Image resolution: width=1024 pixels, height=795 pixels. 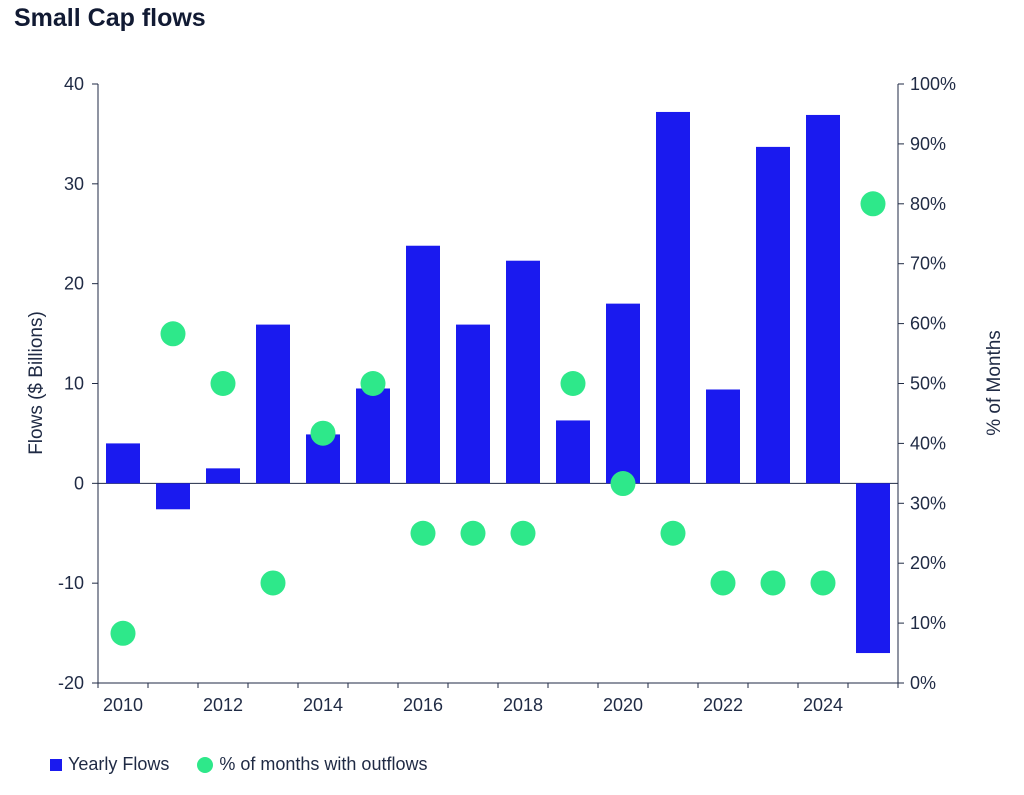 I want to click on dot-2018, so click(x=523, y=533).